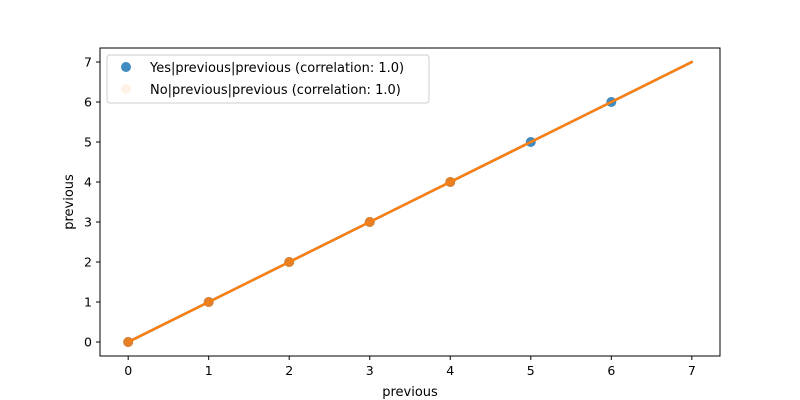 The image size is (800, 400). What do you see at coordinates (128, 370) in the screenshot?
I see `x-tick-label: 0` at bounding box center [128, 370].